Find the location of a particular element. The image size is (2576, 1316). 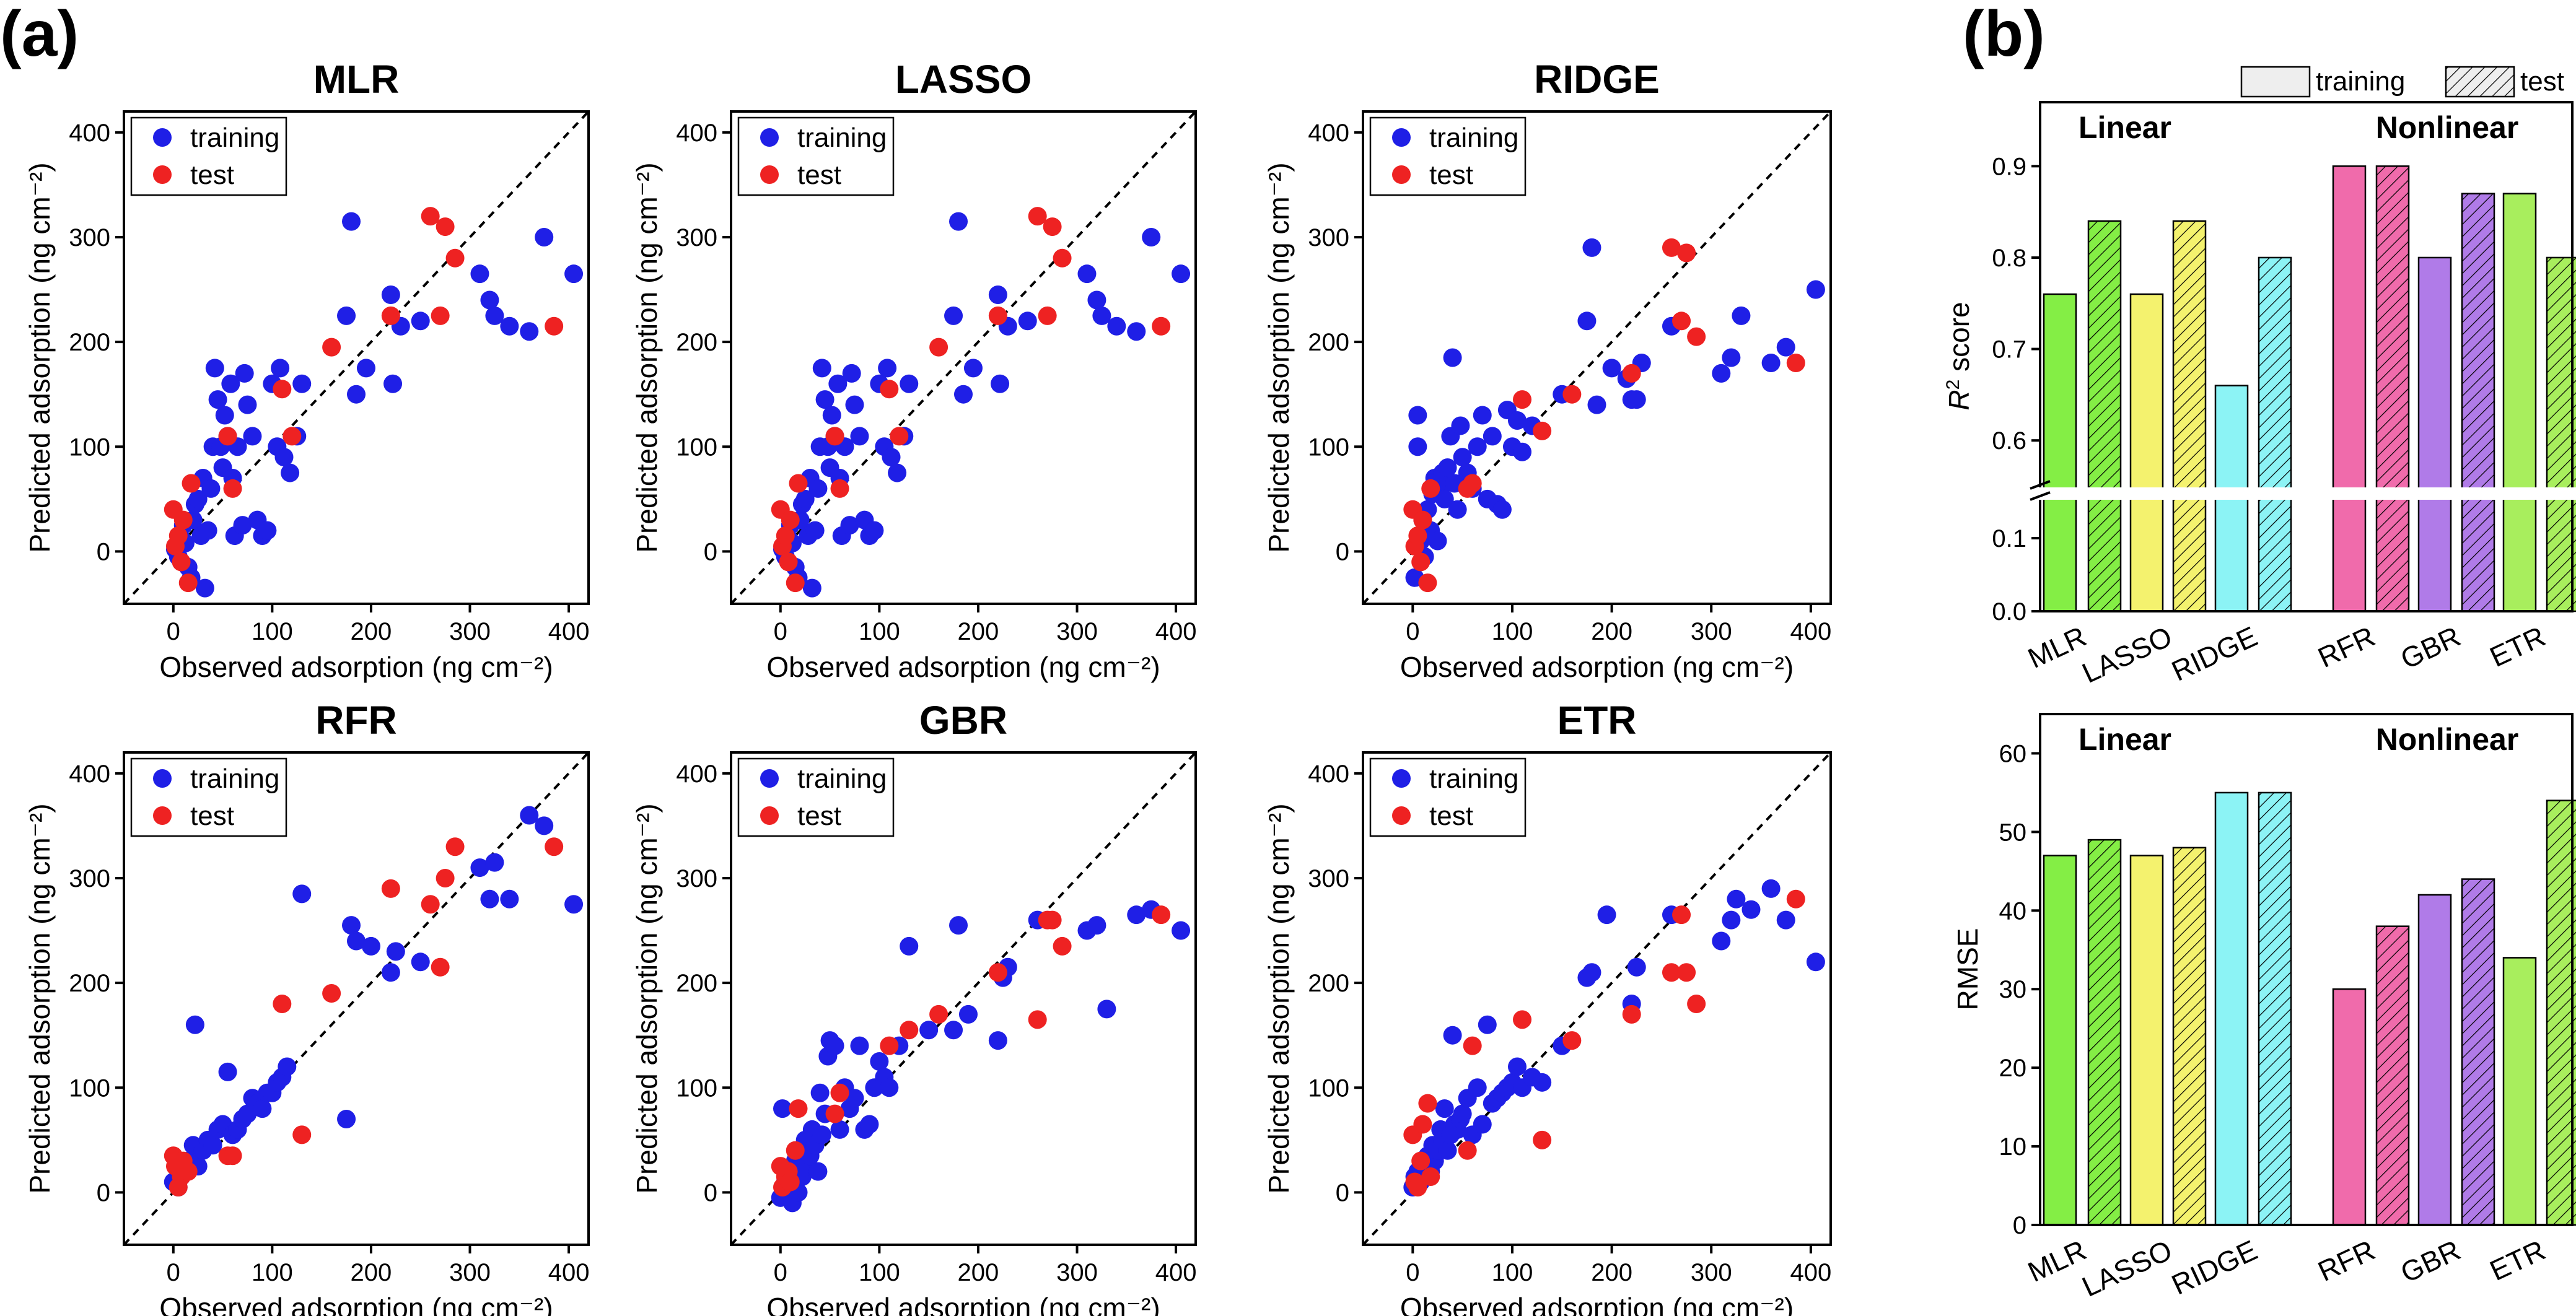

bar-test-hatch-mlr is located at coordinates (2104, 1032).